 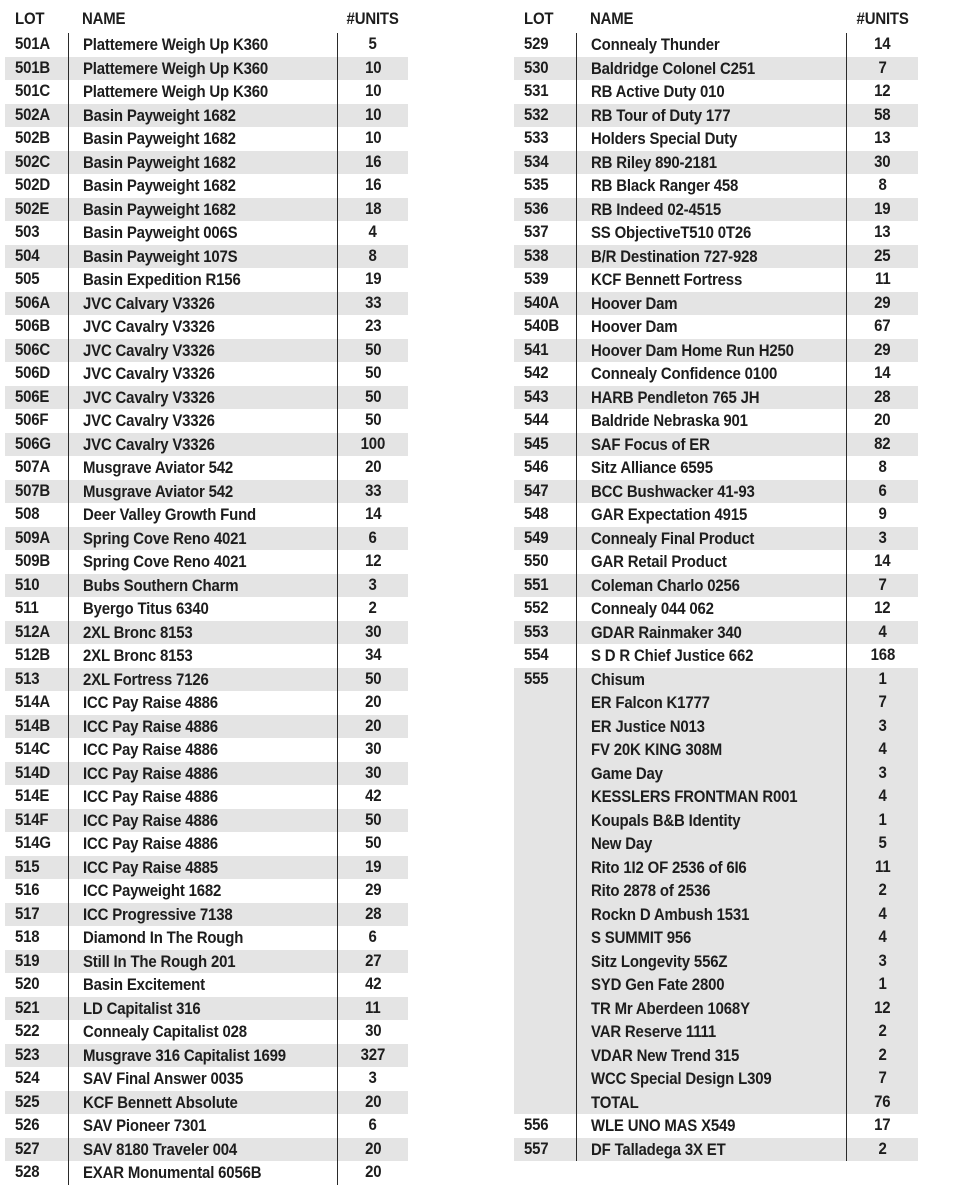 I want to click on units-cell: 168, so click(x=882, y=655).